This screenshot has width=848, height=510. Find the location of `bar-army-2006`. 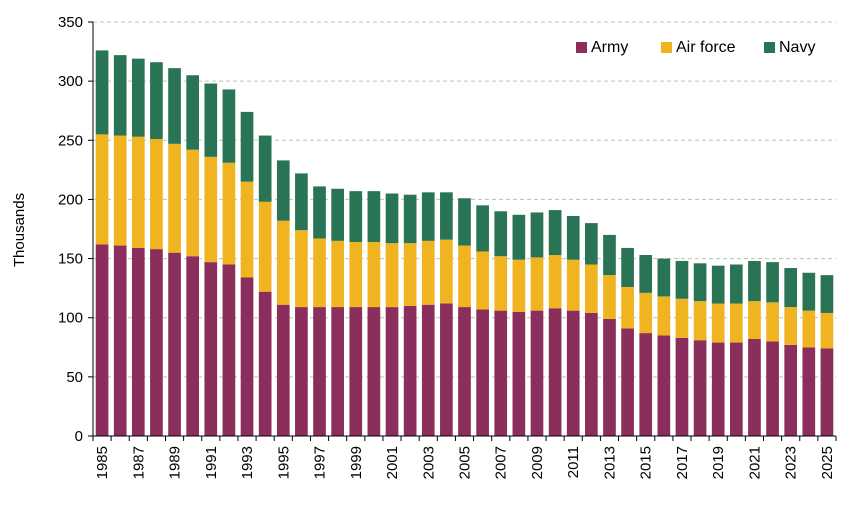

bar-army-2006 is located at coordinates (482, 372).